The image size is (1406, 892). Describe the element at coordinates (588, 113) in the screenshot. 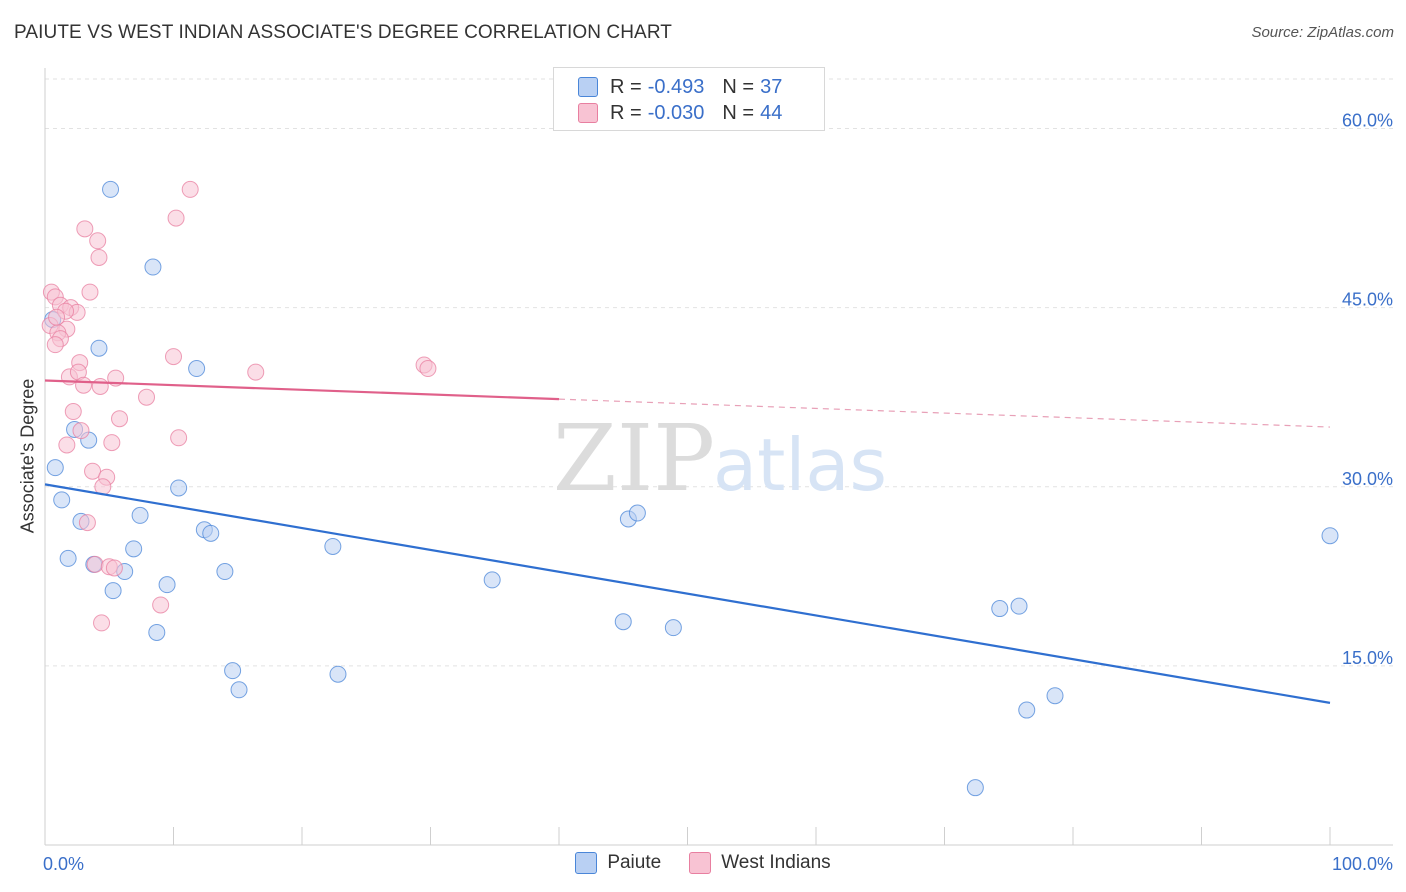

I see `legend-swatch-west-indians` at that location.